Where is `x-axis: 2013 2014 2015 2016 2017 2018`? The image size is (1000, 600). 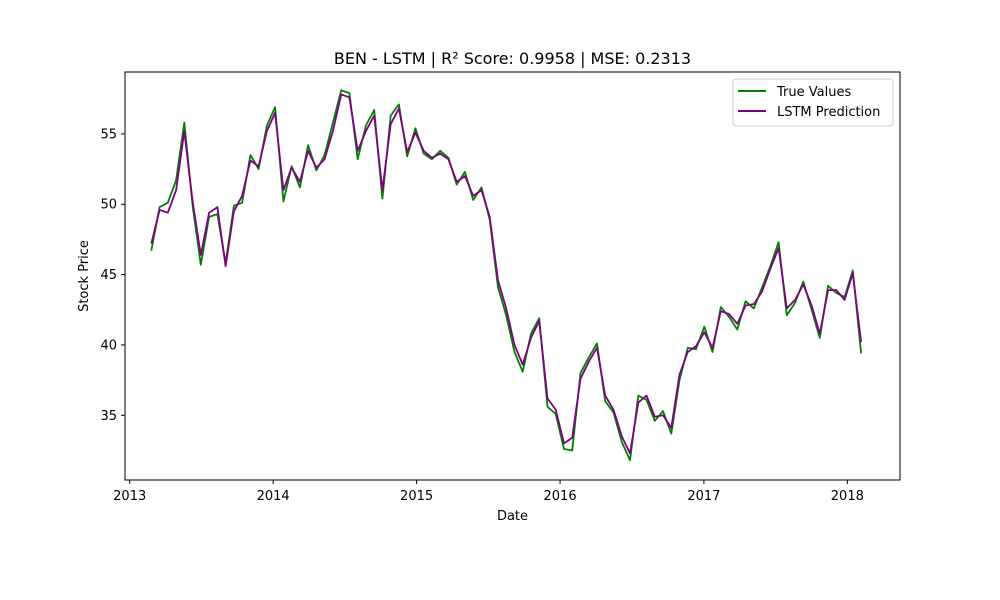
x-axis: 2013 2014 2015 2016 2017 2018 is located at coordinates (488, 492).